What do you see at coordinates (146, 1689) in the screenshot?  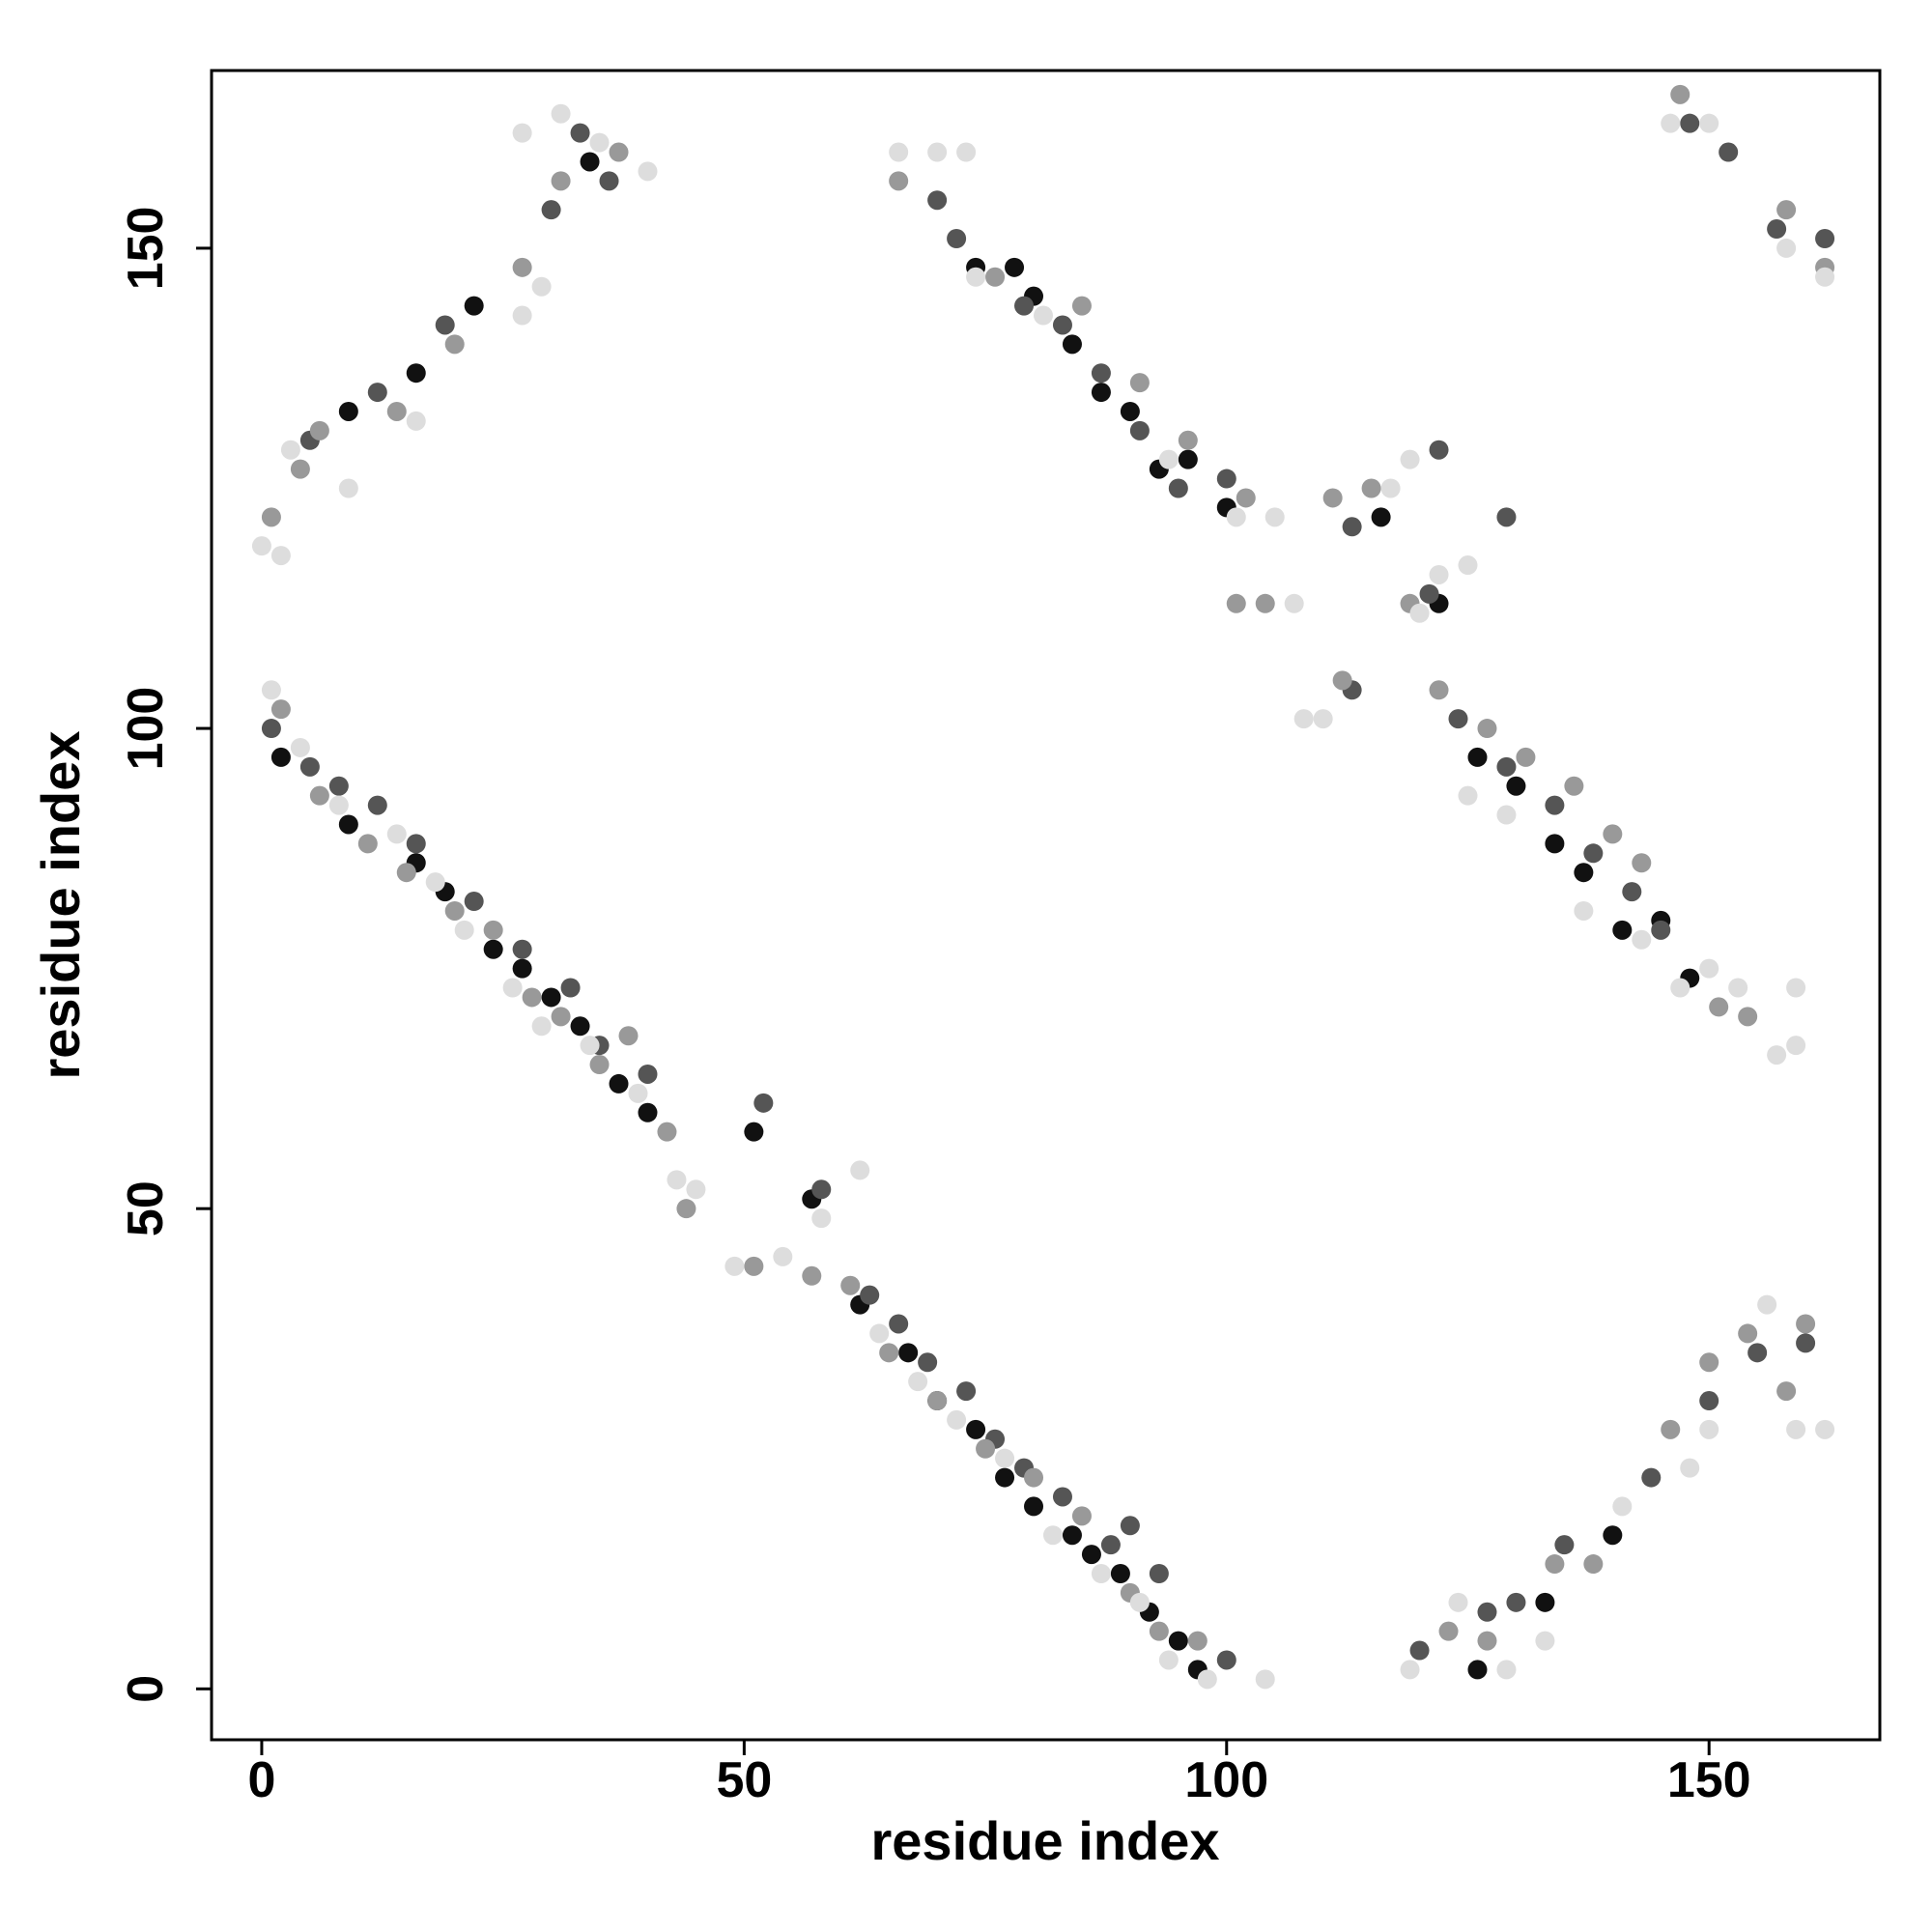 I see `y-tick-label: 0` at bounding box center [146, 1689].